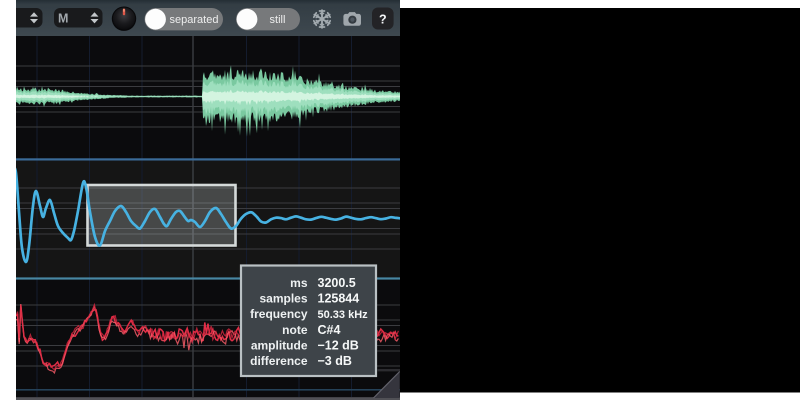  Describe the element at coordinates (335, 361) in the screenshot. I see `svg-text: −3 dB` at that location.